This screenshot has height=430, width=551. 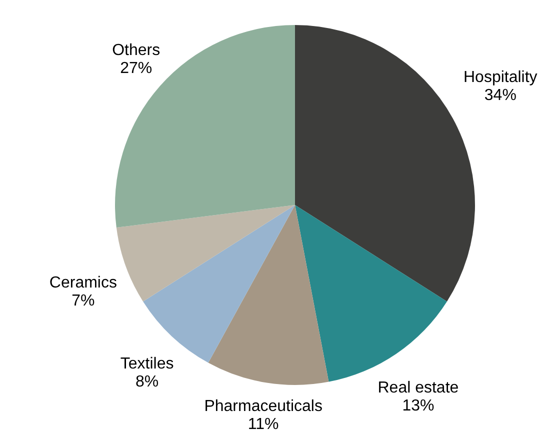 I want to click on slice-label: Real estate, so click(x=418, y=387).